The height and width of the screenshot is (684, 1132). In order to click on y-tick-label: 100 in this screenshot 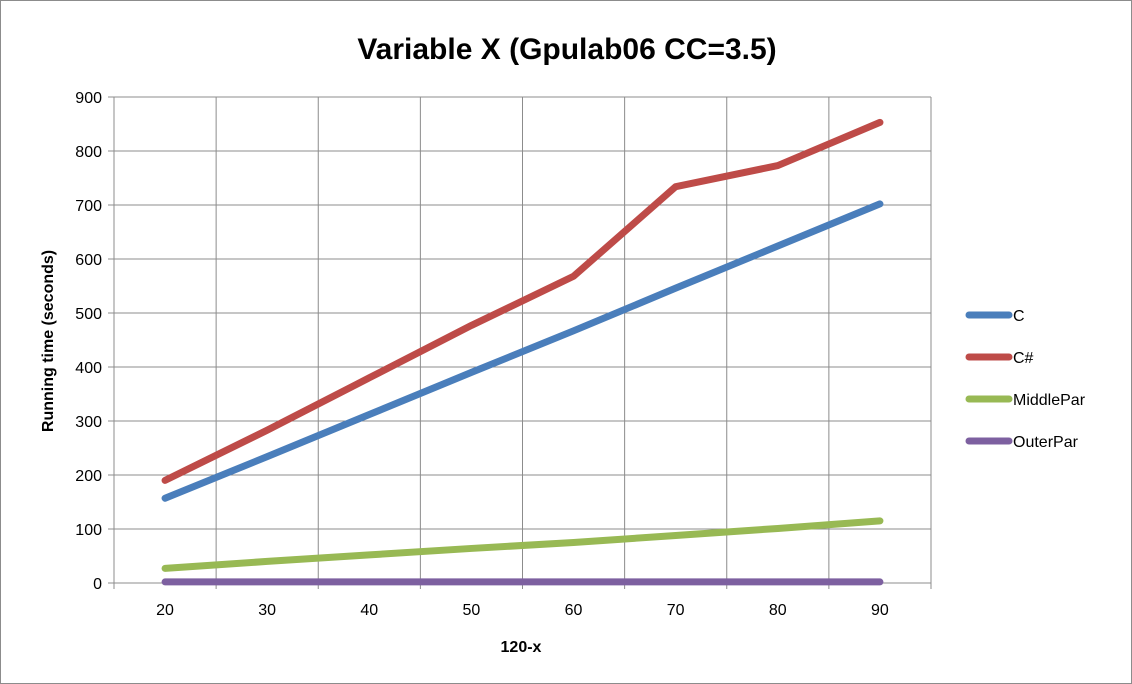, I will do `click(88, 530)`.